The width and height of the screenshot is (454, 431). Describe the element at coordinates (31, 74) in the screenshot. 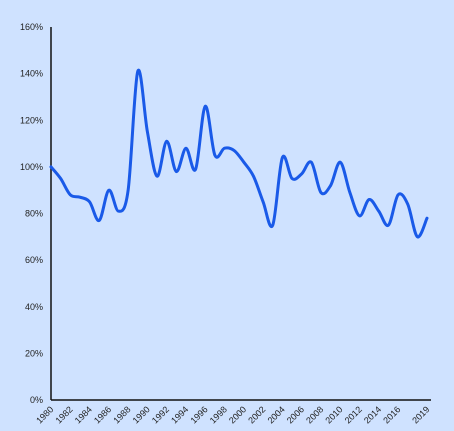

I see `y-tick-label: 140%` at that location.